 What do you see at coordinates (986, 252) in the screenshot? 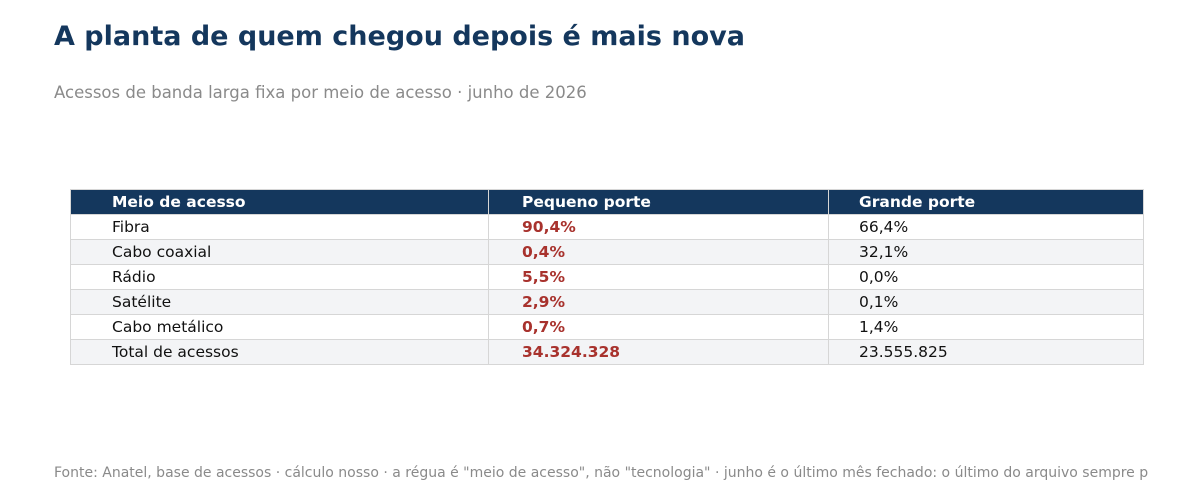
I see `cell-grande-porte: 32,1%` at bounding box center [986, 252].